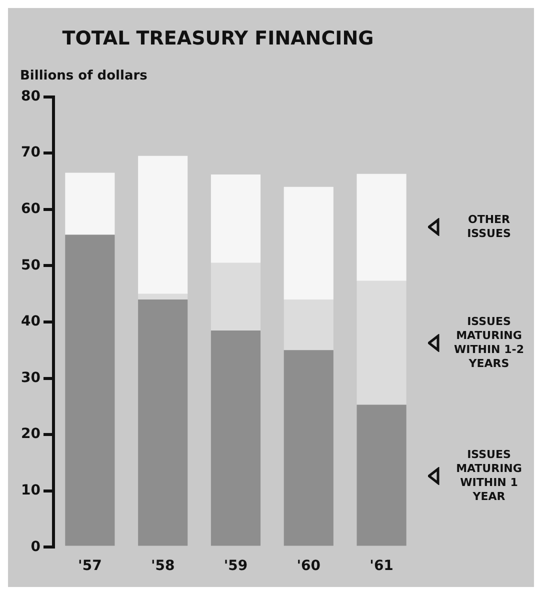 The width and height of the screenshot is (542, 595). I want to click on text: ISSUES MATURING WITHIN 1 YEAR, so click(489, 476).